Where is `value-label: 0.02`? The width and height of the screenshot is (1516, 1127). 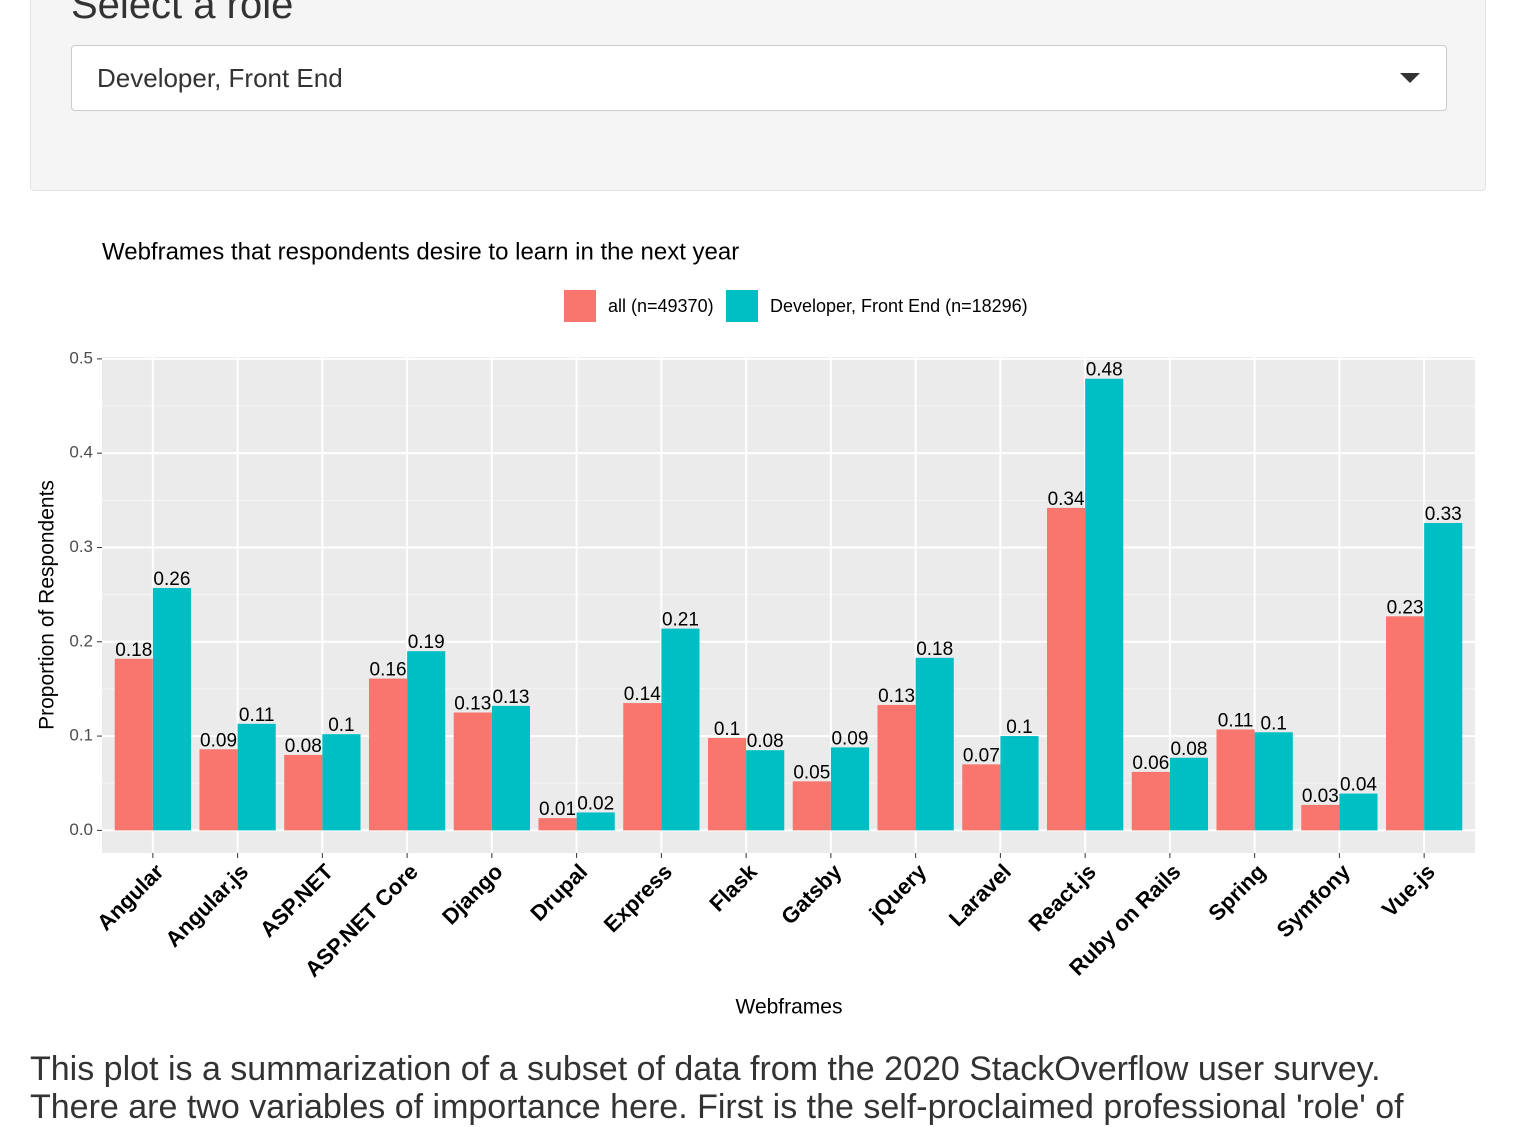 value-label: 0.02 is located at coordinates (595, 803).